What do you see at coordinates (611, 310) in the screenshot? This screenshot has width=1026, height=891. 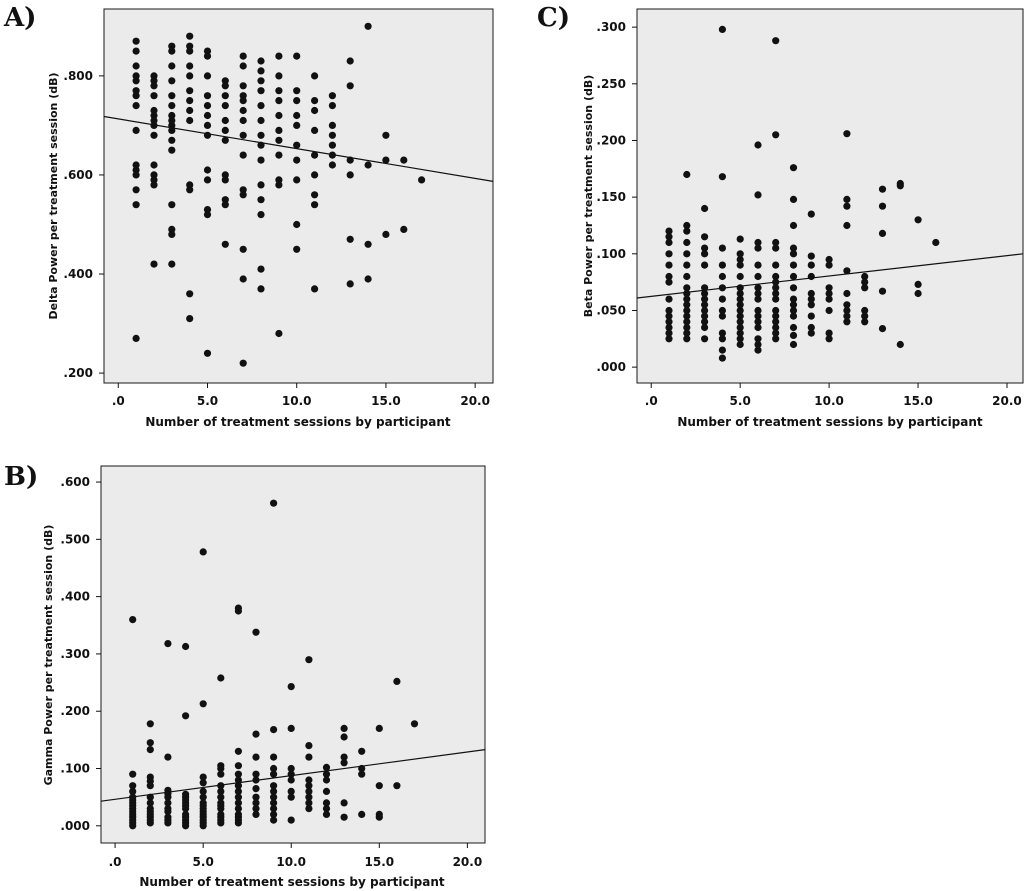 I see `panel-c-y-tick-label: .050` at bounding box center [611, 310].